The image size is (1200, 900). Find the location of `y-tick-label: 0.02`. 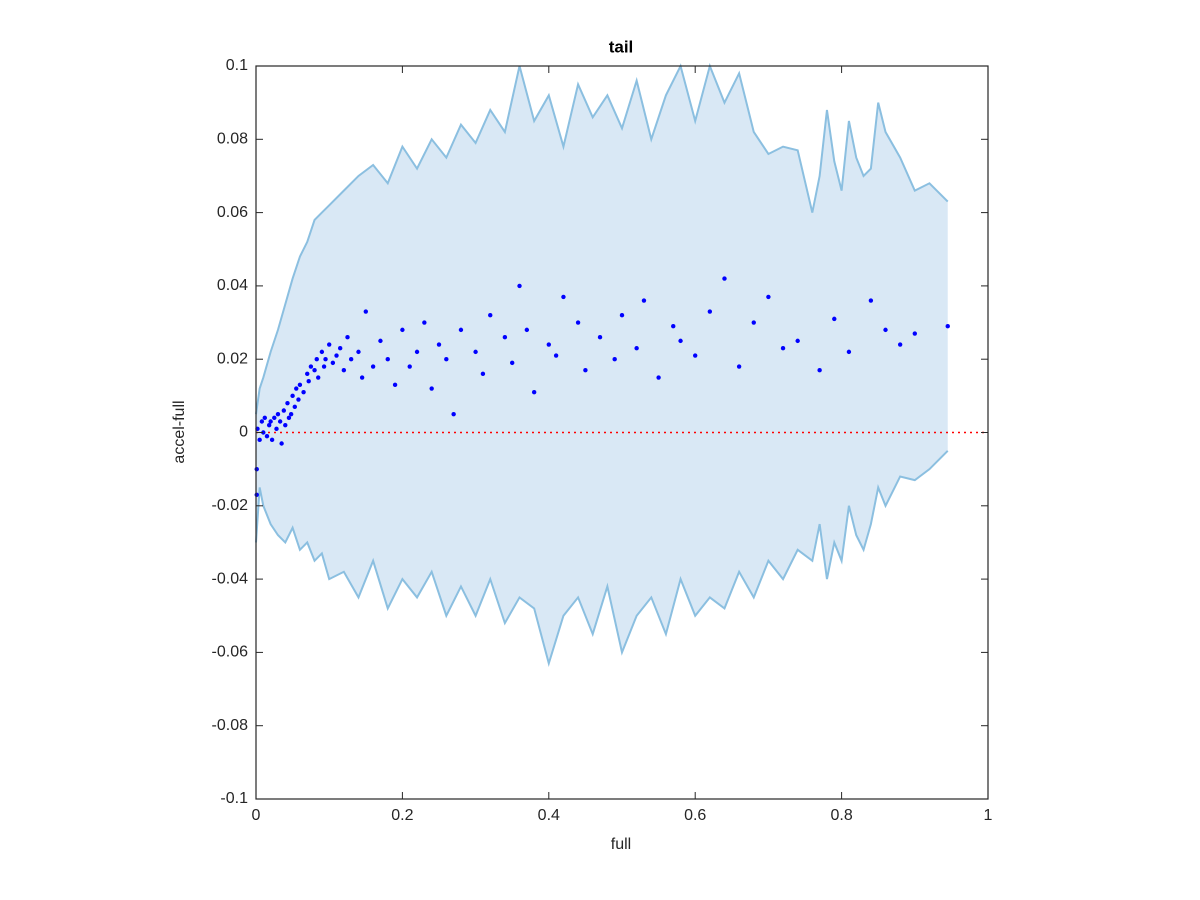

y-tick-label: 0.02 is located at coordinates (232, 358).